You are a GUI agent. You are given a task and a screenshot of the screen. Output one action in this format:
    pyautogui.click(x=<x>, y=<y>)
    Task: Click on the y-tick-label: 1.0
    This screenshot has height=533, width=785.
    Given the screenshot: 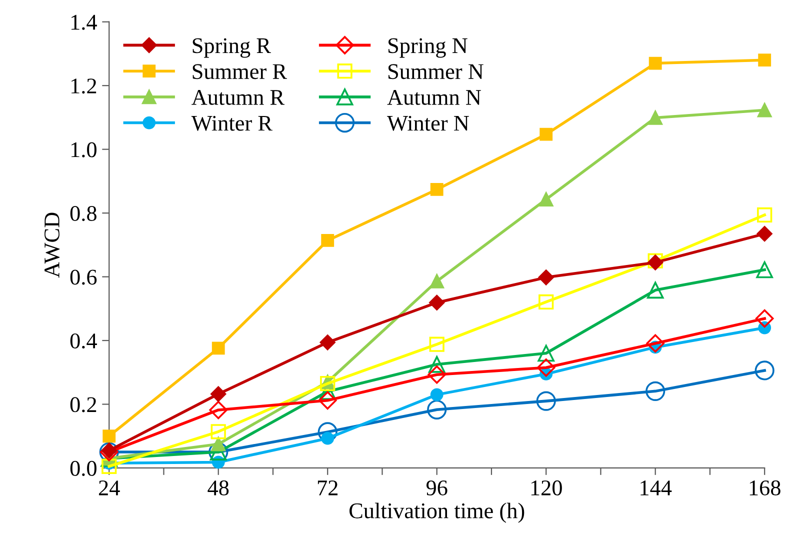 What is the action you would take?
    pyautogui.click(x=83, y=150)
    